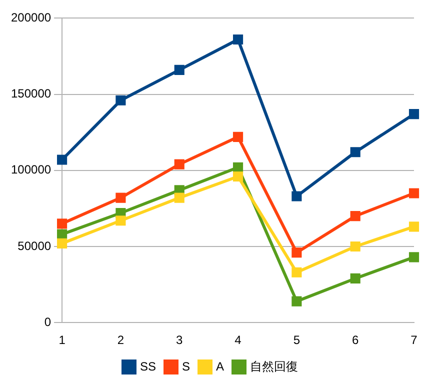 This screenshot has width=440, height=391. What do you see at coordinates (31, 17) in the screenshot?
I see `y-tick-label: 200000` at bounding box center [31, 17].